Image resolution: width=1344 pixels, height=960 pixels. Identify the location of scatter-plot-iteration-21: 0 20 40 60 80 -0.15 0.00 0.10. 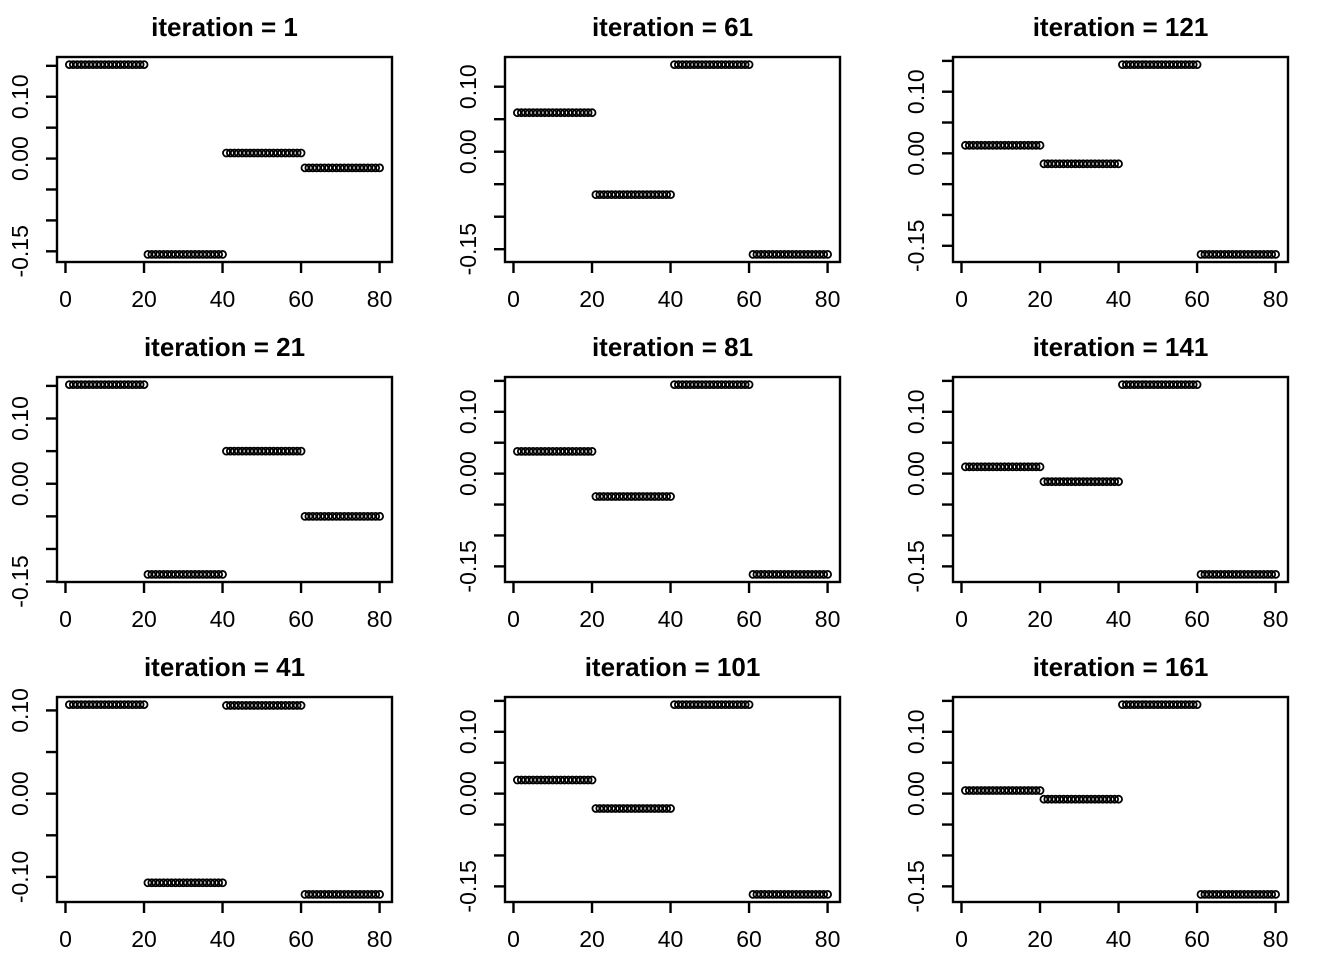
(200, 503).